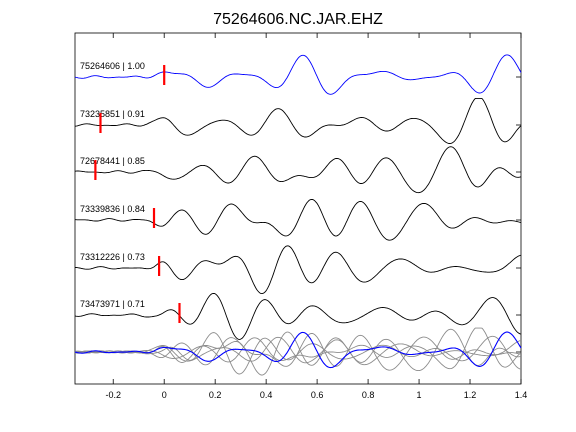 The width and height of the screenshot is (576, 432). I want to click on trace-5-line, so click(298, 270).